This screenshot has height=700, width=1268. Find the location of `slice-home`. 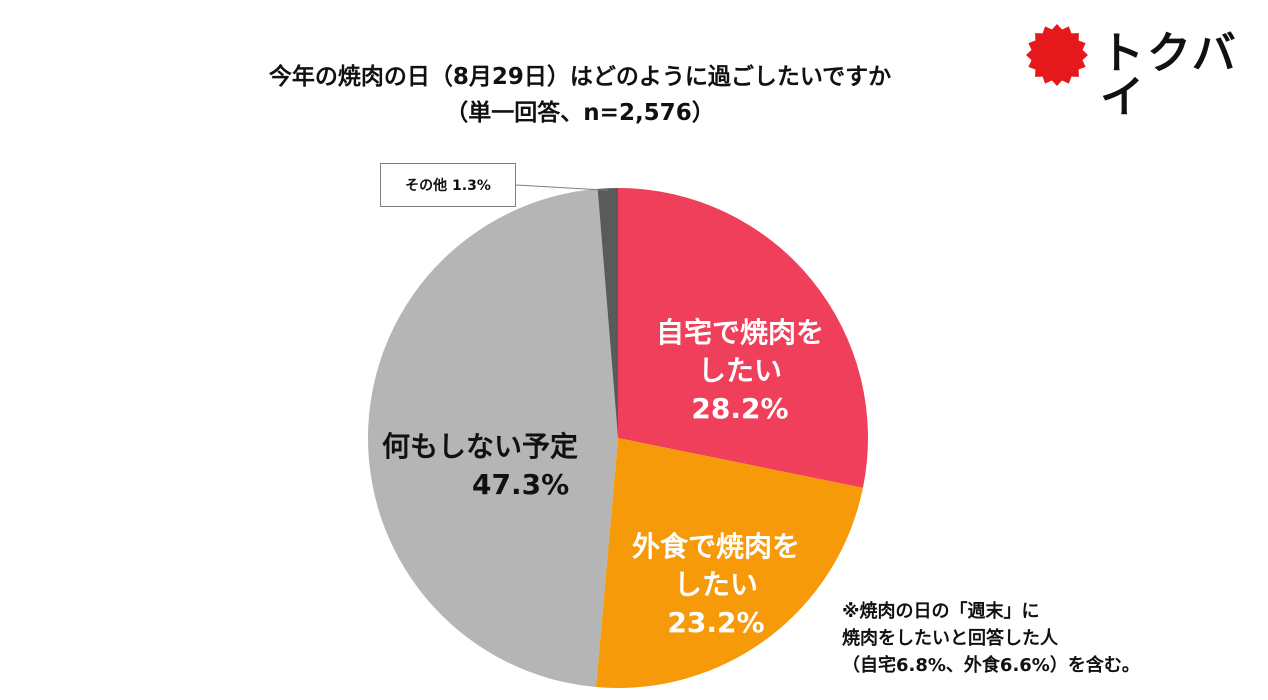

slice-home is located at coordinates (743, 338).